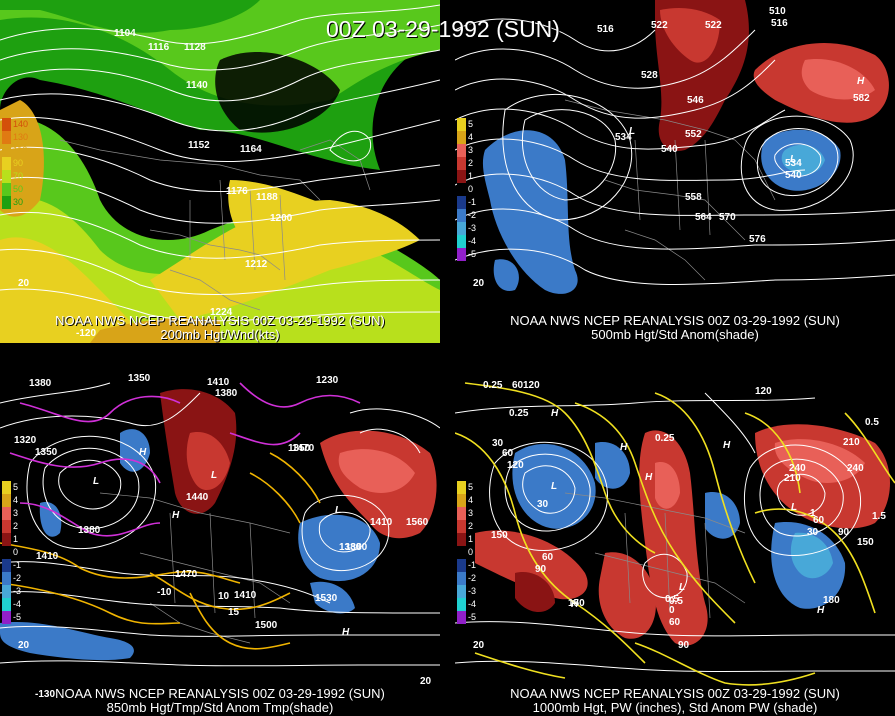 Image resolution: width=895 pixels, height=716 pixels. I want to click on map-label: 0.5, so click(672, 599).